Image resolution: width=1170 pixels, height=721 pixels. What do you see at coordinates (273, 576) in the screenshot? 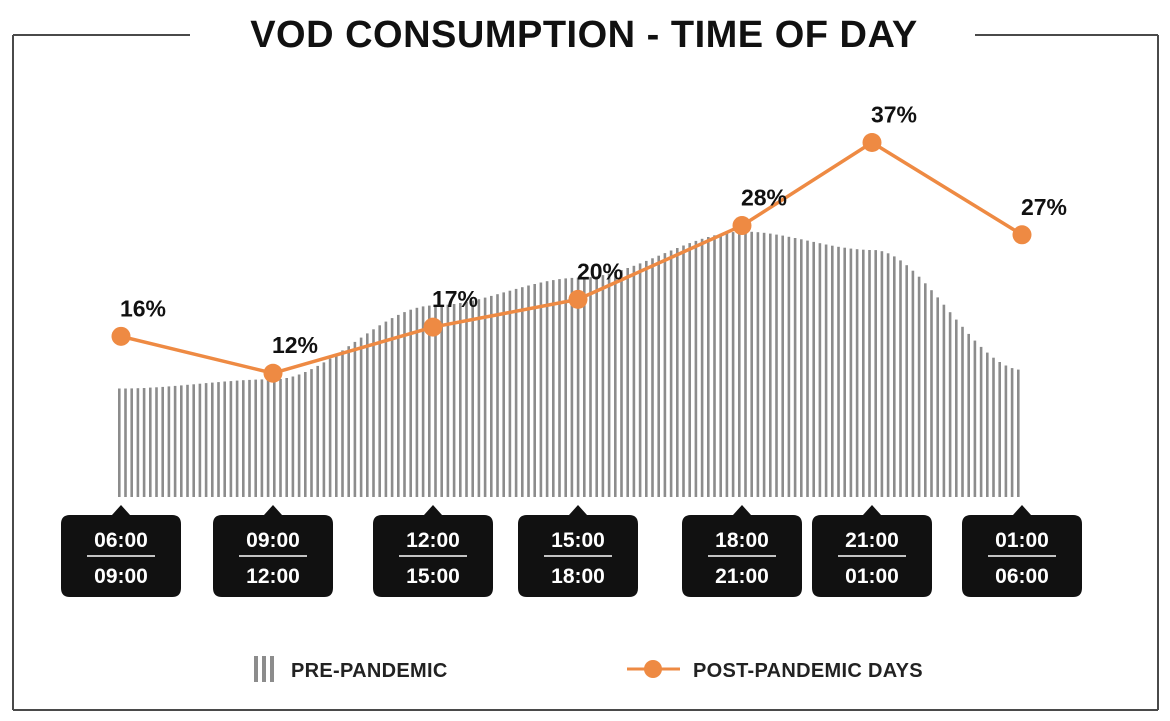
I see `time-slot-end: 12:00` at bounding box center [273, 576].